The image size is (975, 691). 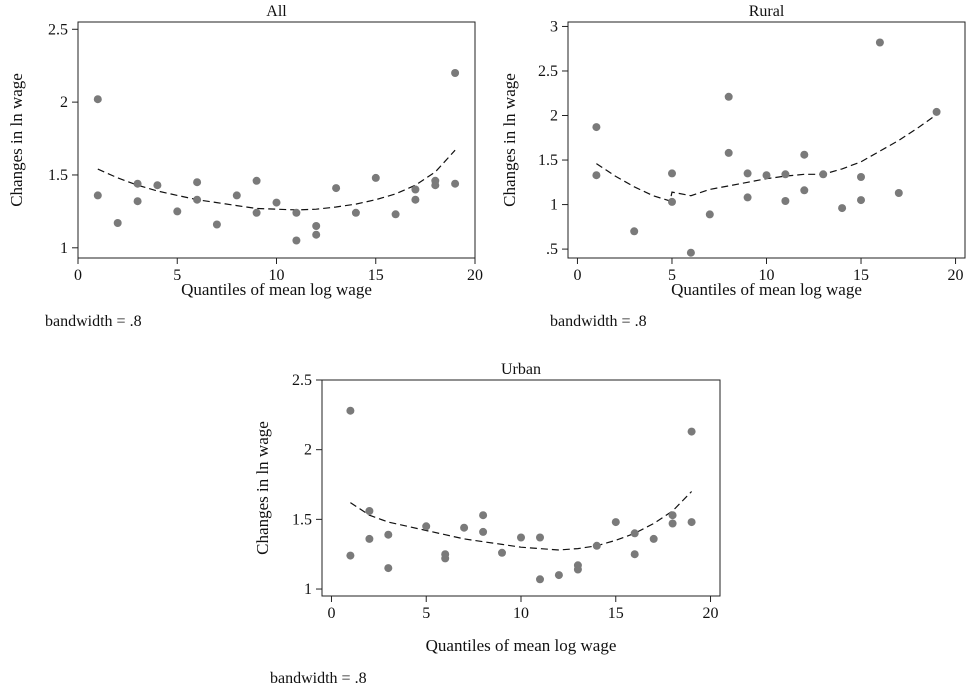 I want to click on y-tick-label: 3, so click(x=554, y=26).